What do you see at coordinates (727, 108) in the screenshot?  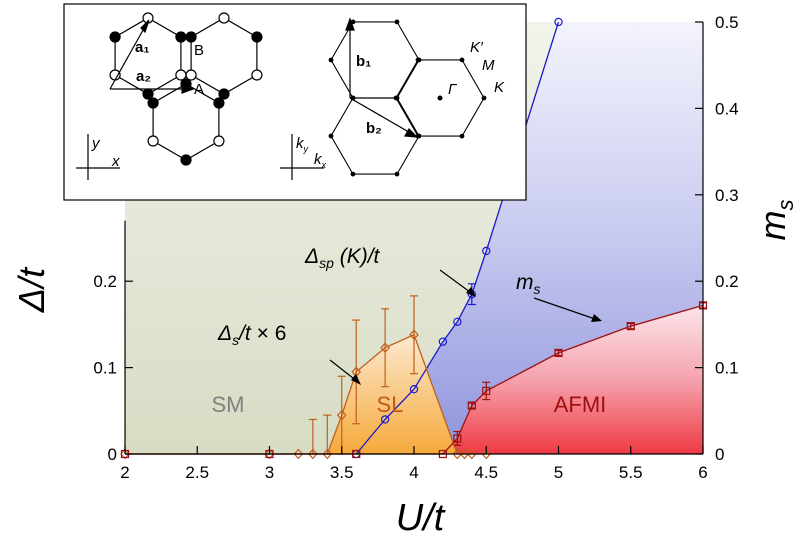 I see `y2-tick-label: 0.4` at bounding box center [727, 108].